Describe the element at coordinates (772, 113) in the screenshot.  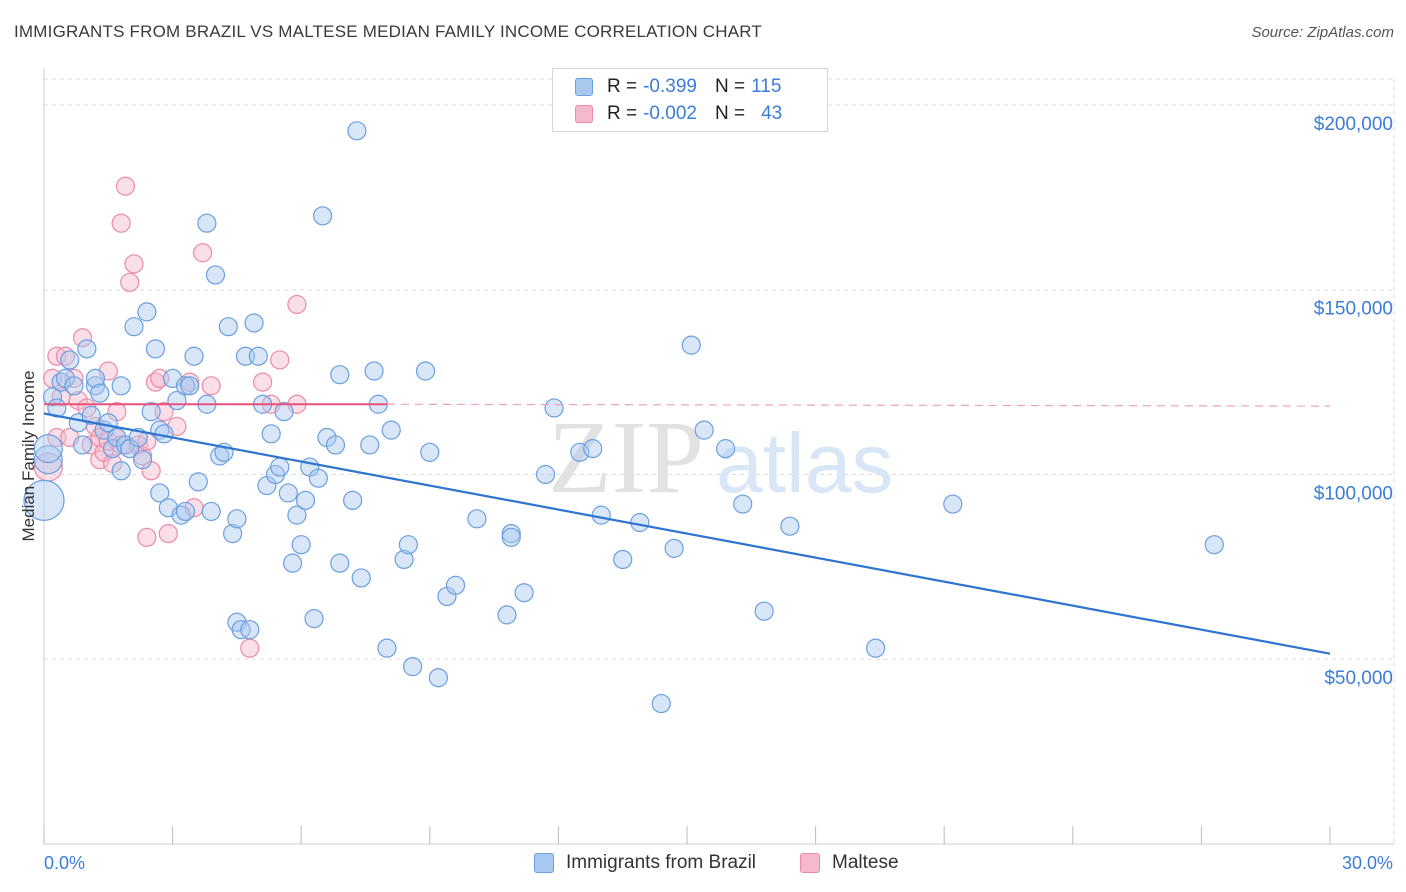
I see `legend-n-value: 43` at that location.